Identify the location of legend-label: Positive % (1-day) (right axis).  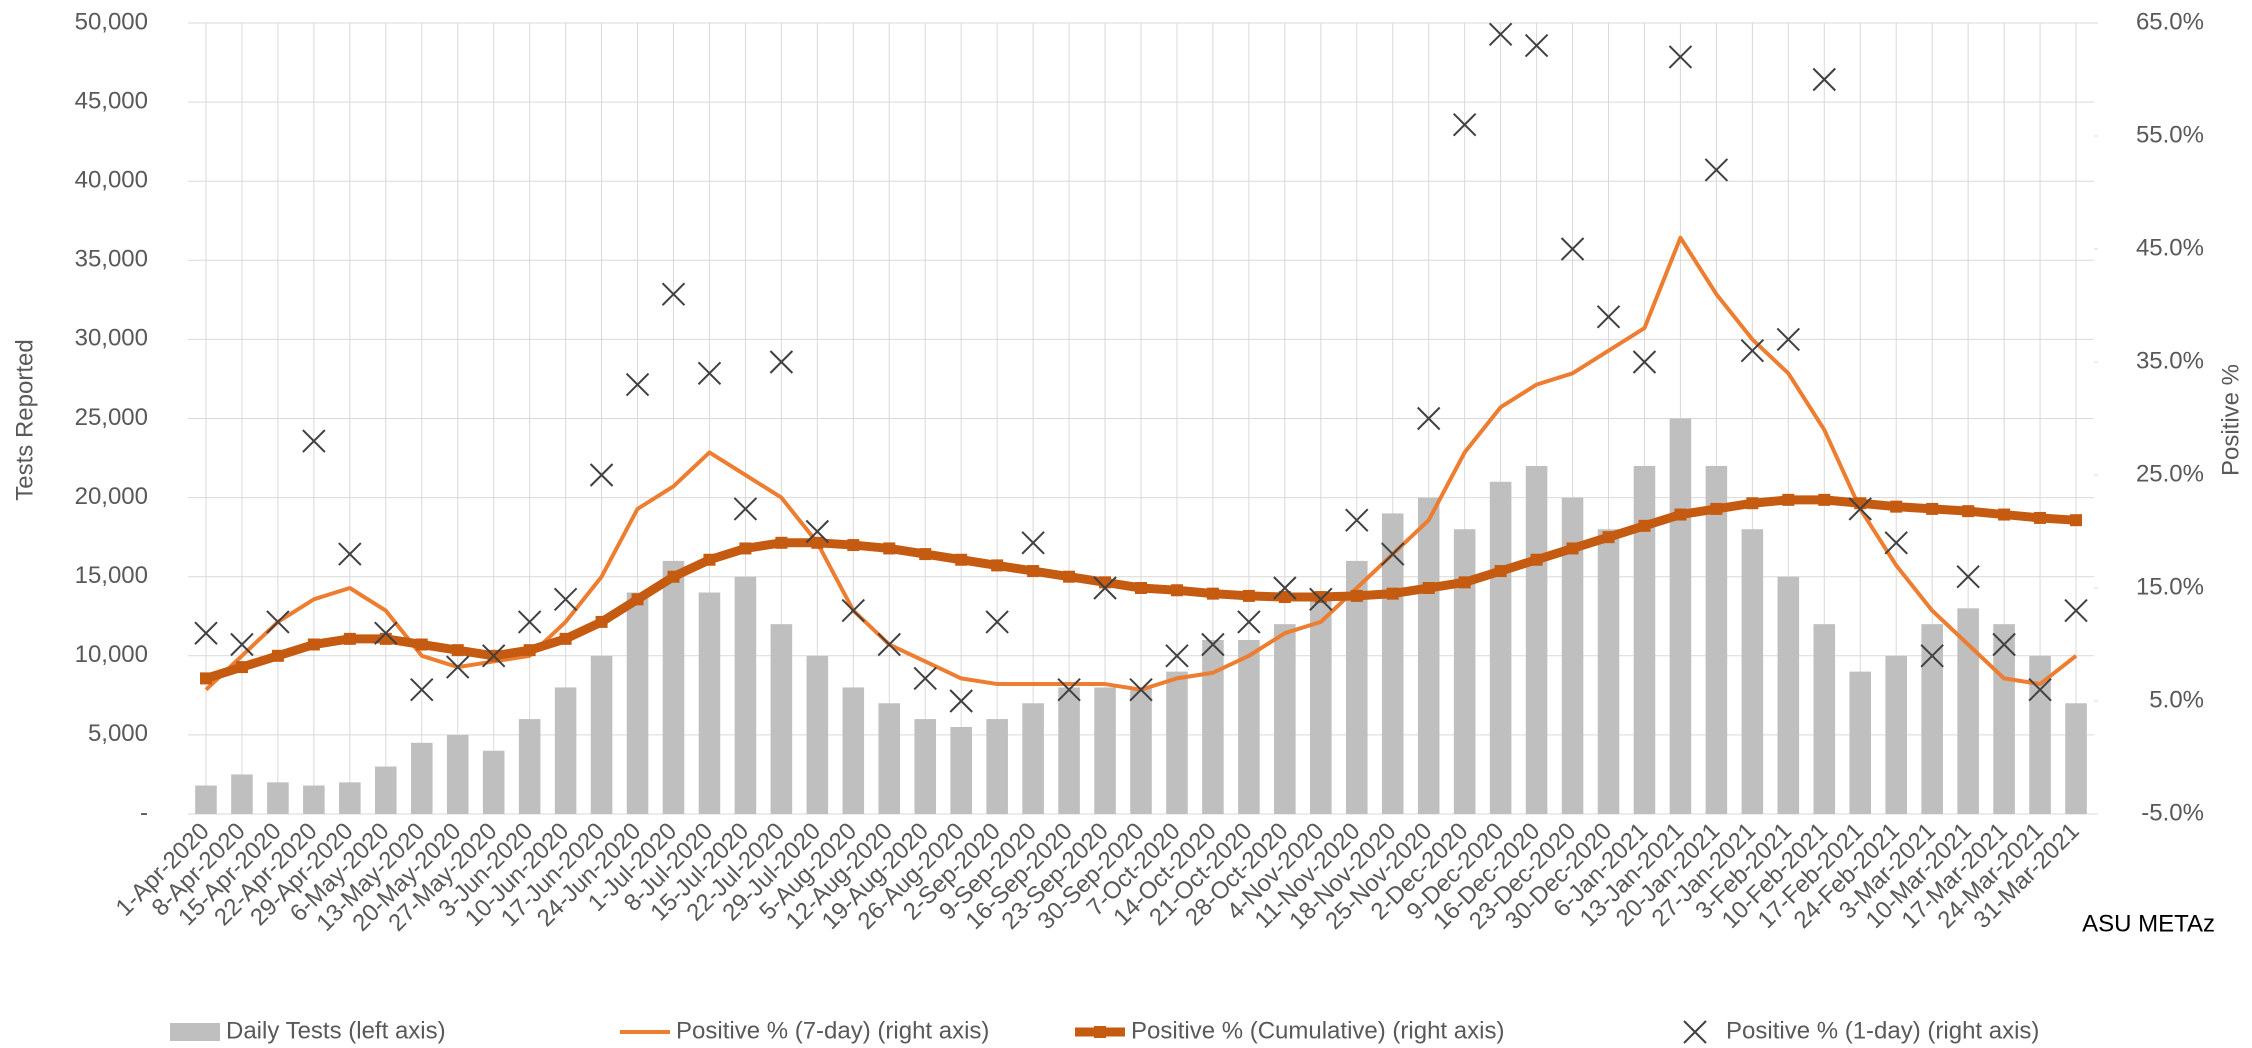
(1882, 1030).